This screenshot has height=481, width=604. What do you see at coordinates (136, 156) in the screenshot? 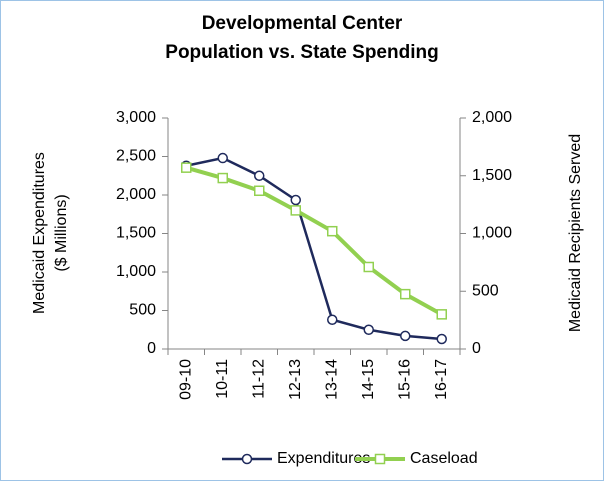
I see `y-tick-label: 2,500` at bounding box center [136, 156].